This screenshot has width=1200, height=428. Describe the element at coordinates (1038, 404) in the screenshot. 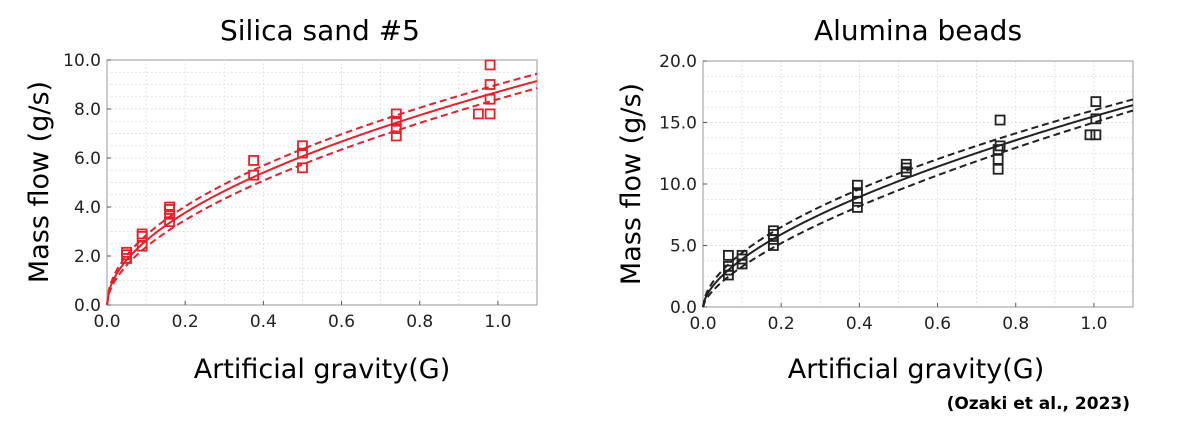

I see `citation: (Ozaki et al., 2023)` at that location.